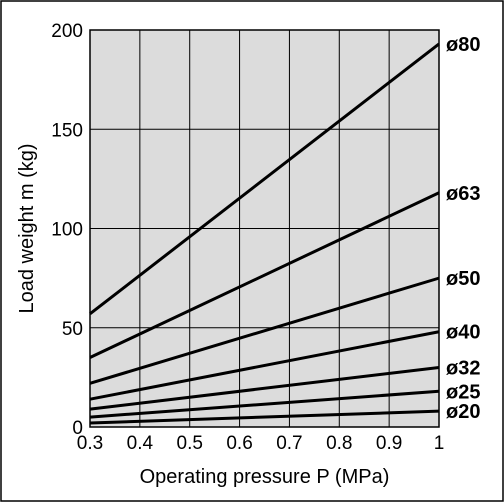 The height and width of the screenshot is (502, 504). I want to click on y-tick-labels: 0 50 100 150 200, so click(67, 230).